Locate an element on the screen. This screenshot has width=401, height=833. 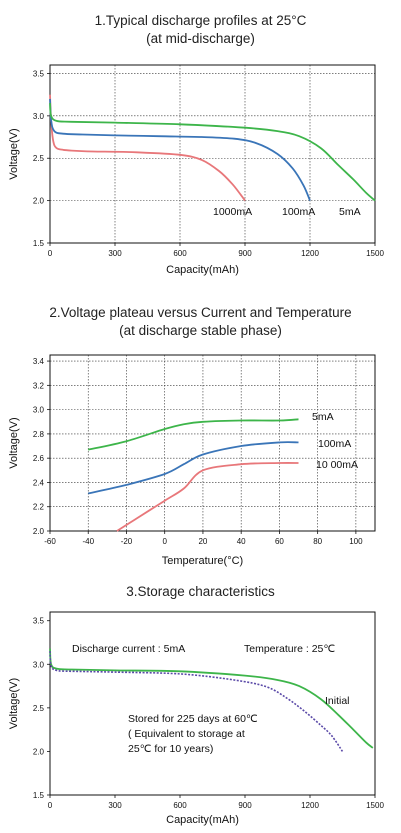
chart1-xtick-label-3: 900 is located at coordinates (245, 253).